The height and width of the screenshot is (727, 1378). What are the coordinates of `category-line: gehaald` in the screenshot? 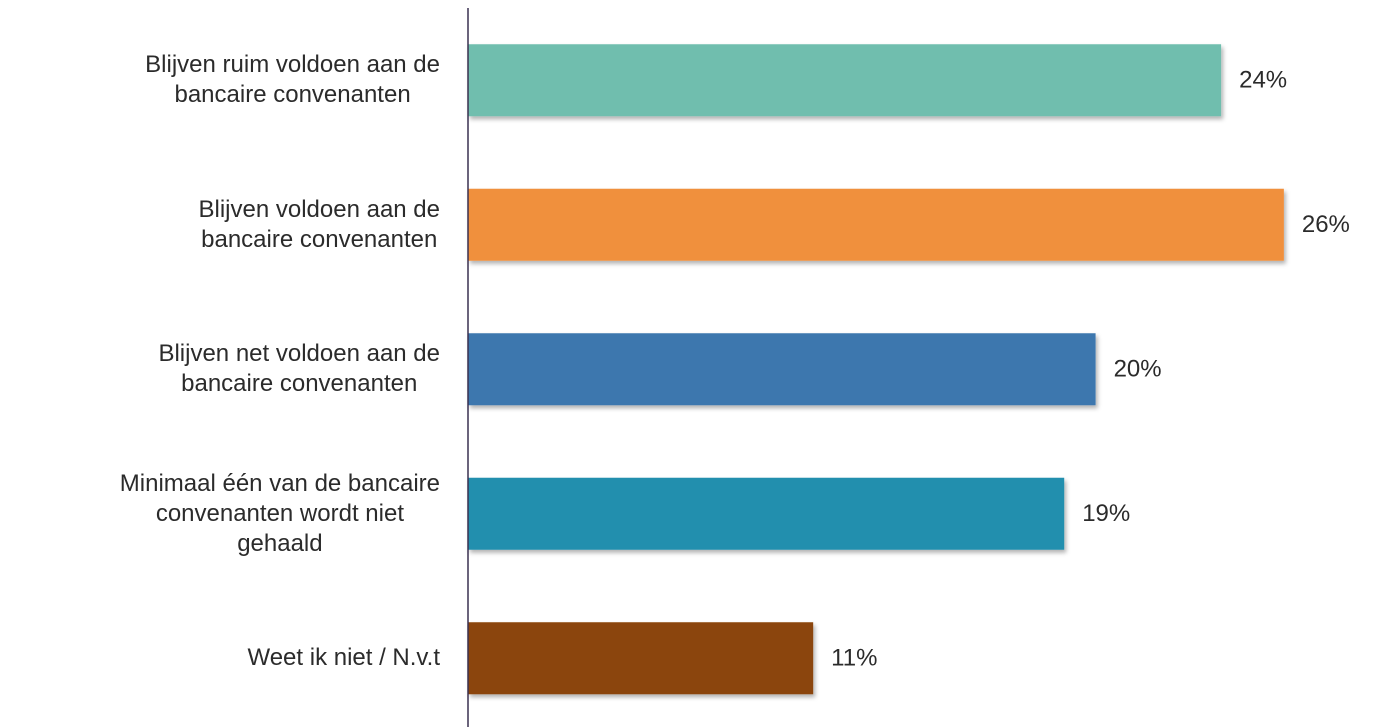 It's located at (280, 543).